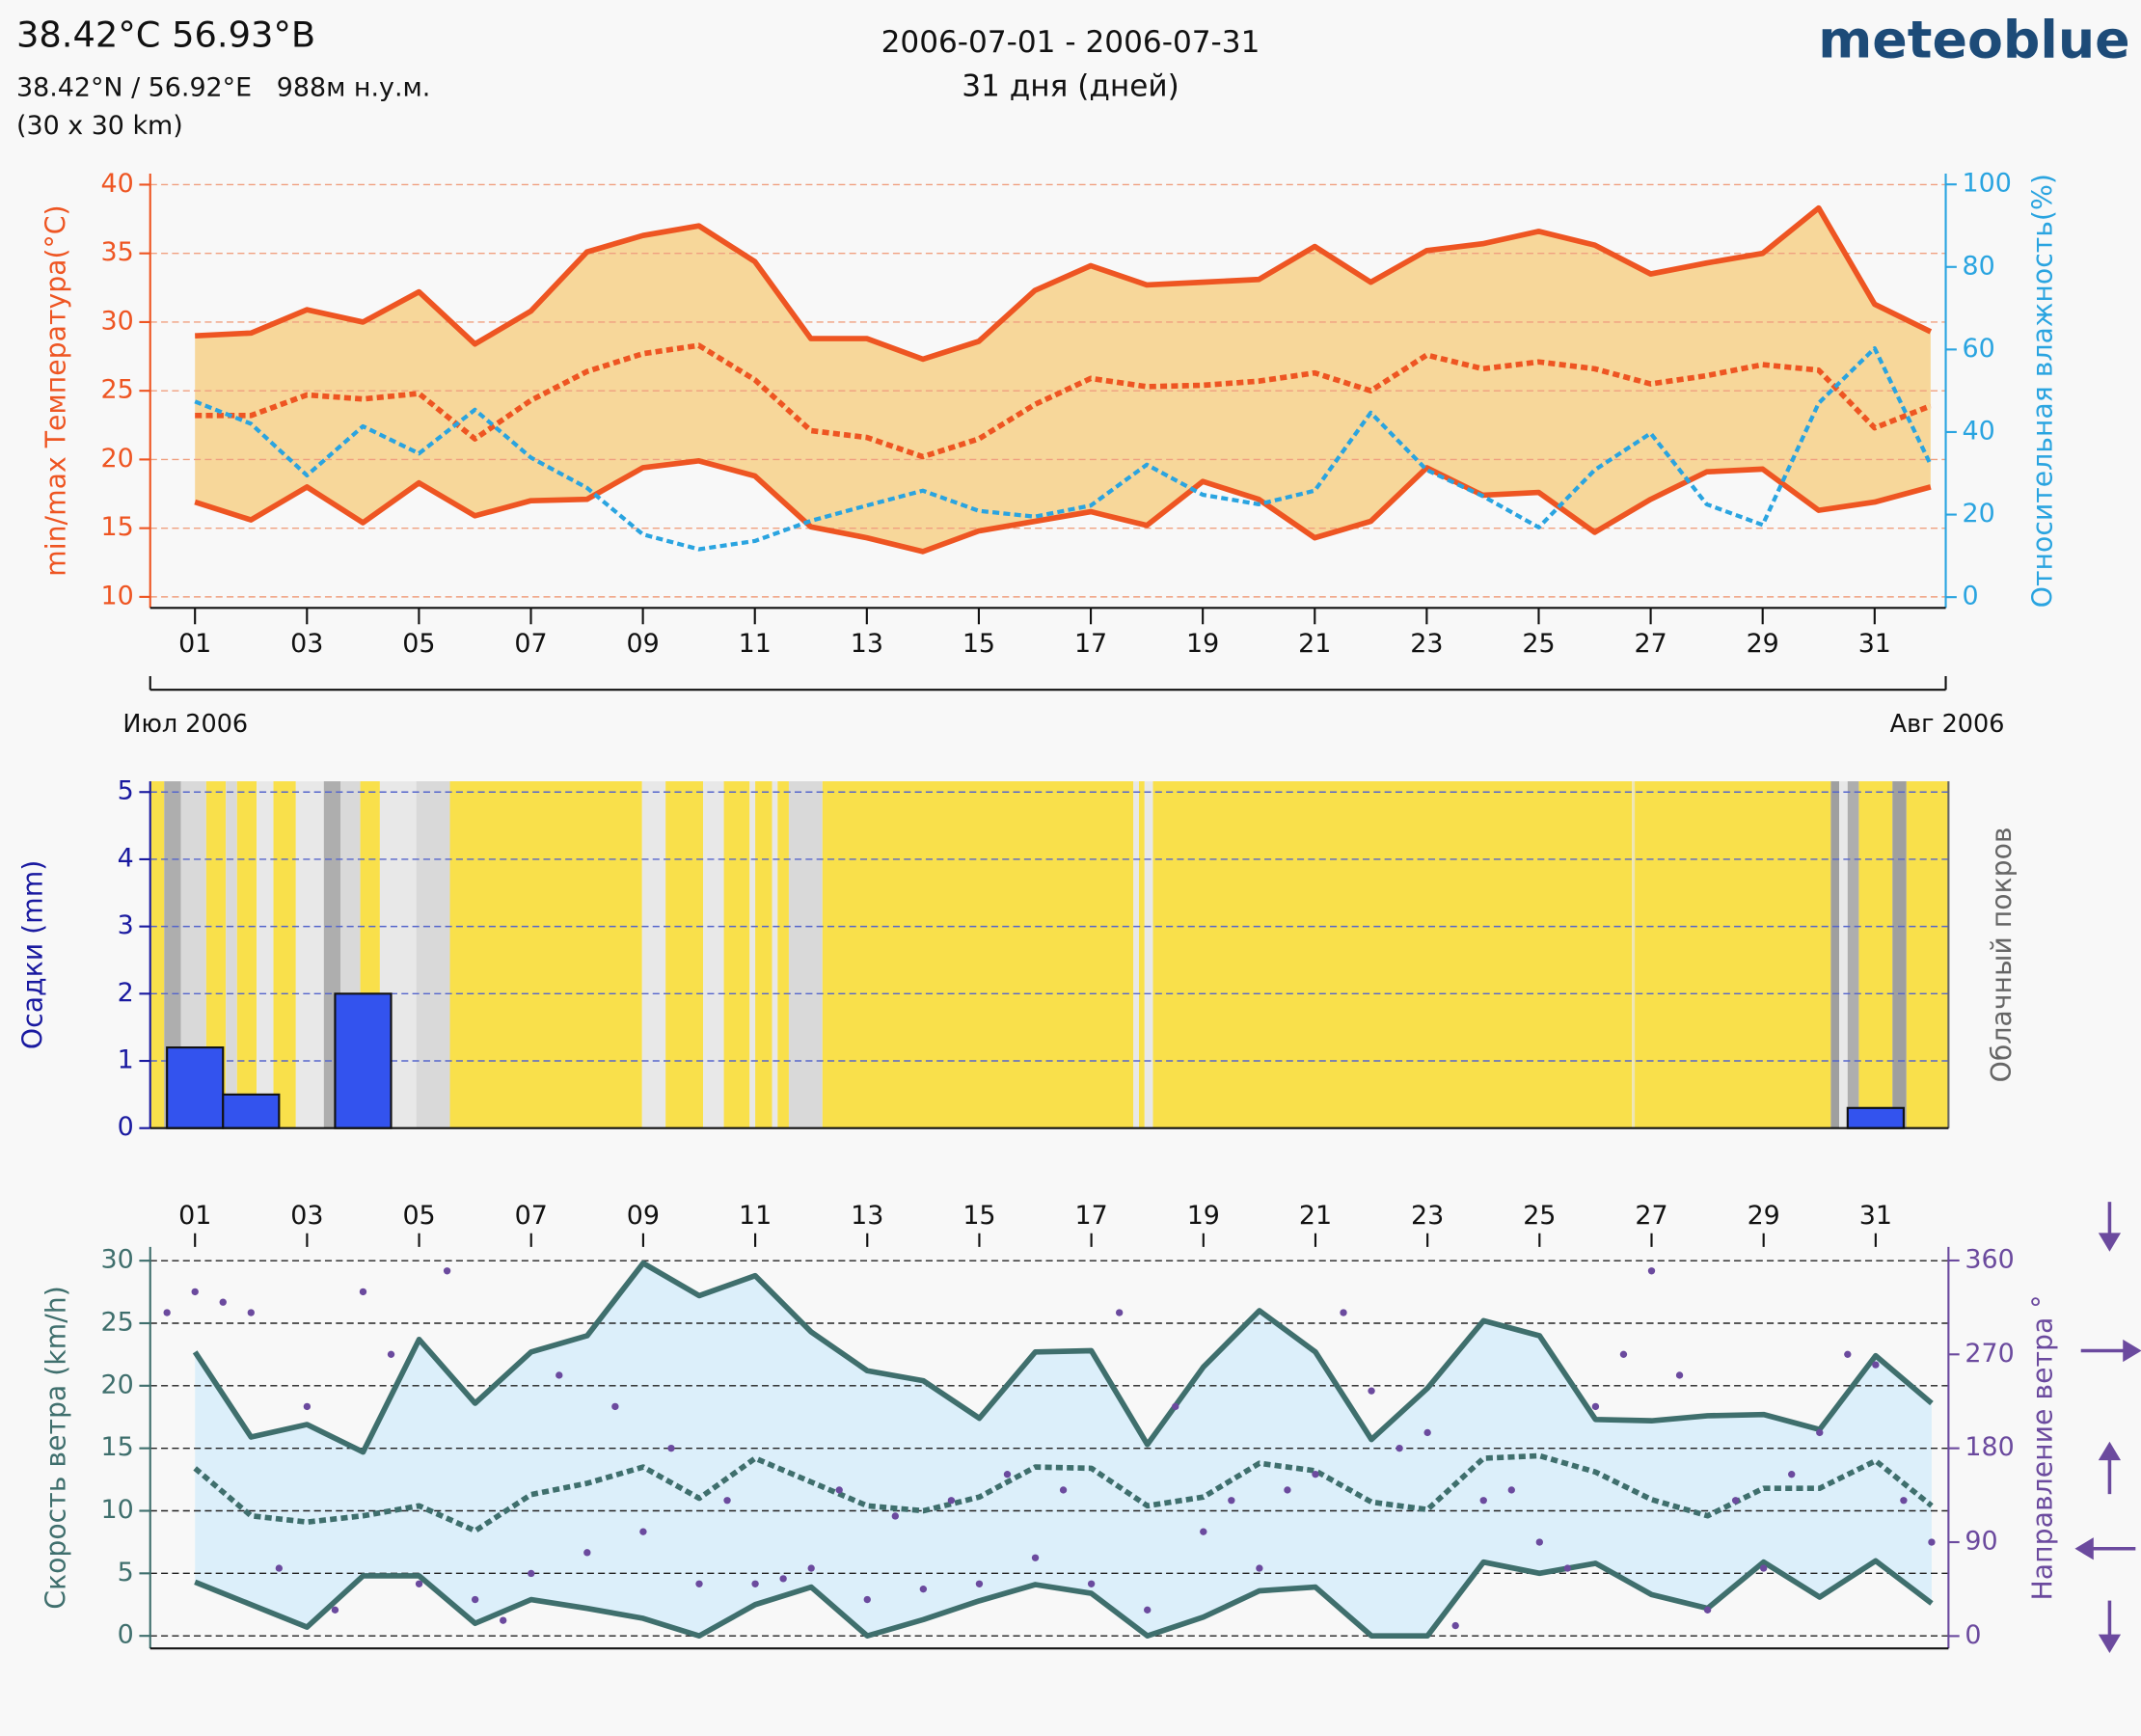 The height and width of the screenshot is (1736, 2141). What do you see at coordinates (118, 1260) in the screenshot?
I see `y-tick-label: 30` at bounding box center [118, 1260].